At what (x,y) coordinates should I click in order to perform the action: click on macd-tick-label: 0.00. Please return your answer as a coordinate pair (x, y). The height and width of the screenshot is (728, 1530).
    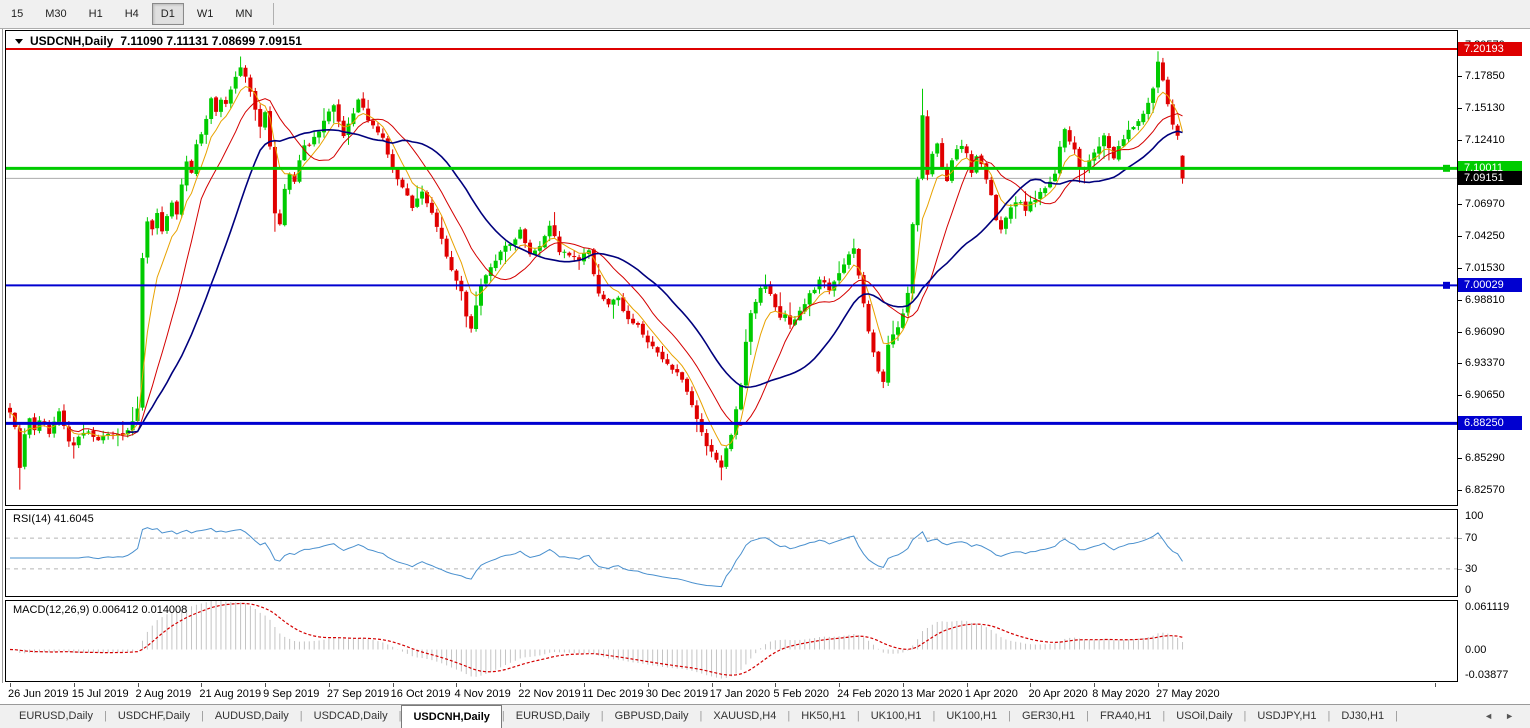
    Looking at the image, I should click on (1476, 649).